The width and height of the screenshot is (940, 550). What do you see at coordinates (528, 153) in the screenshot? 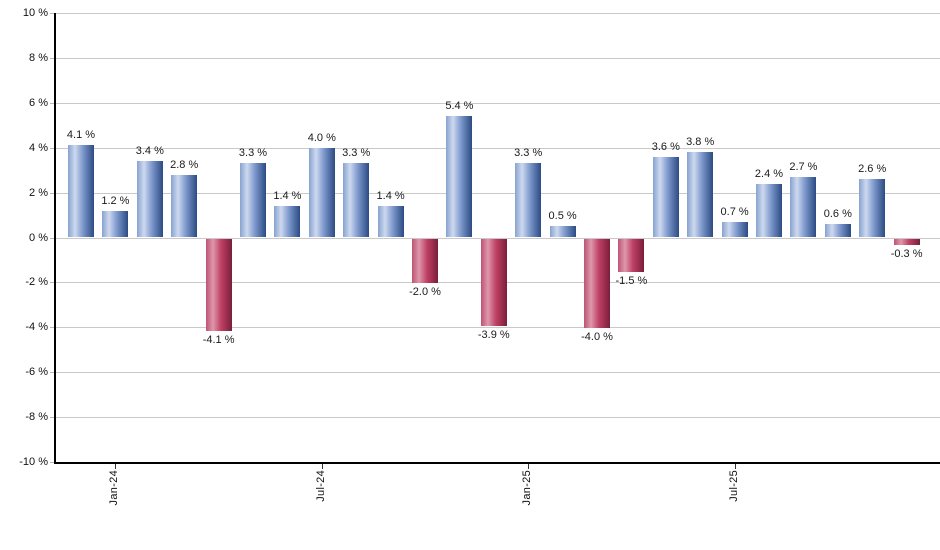
I see `bar-value-label-jan-25: 3.3 %` at bounding box center [528, 153].